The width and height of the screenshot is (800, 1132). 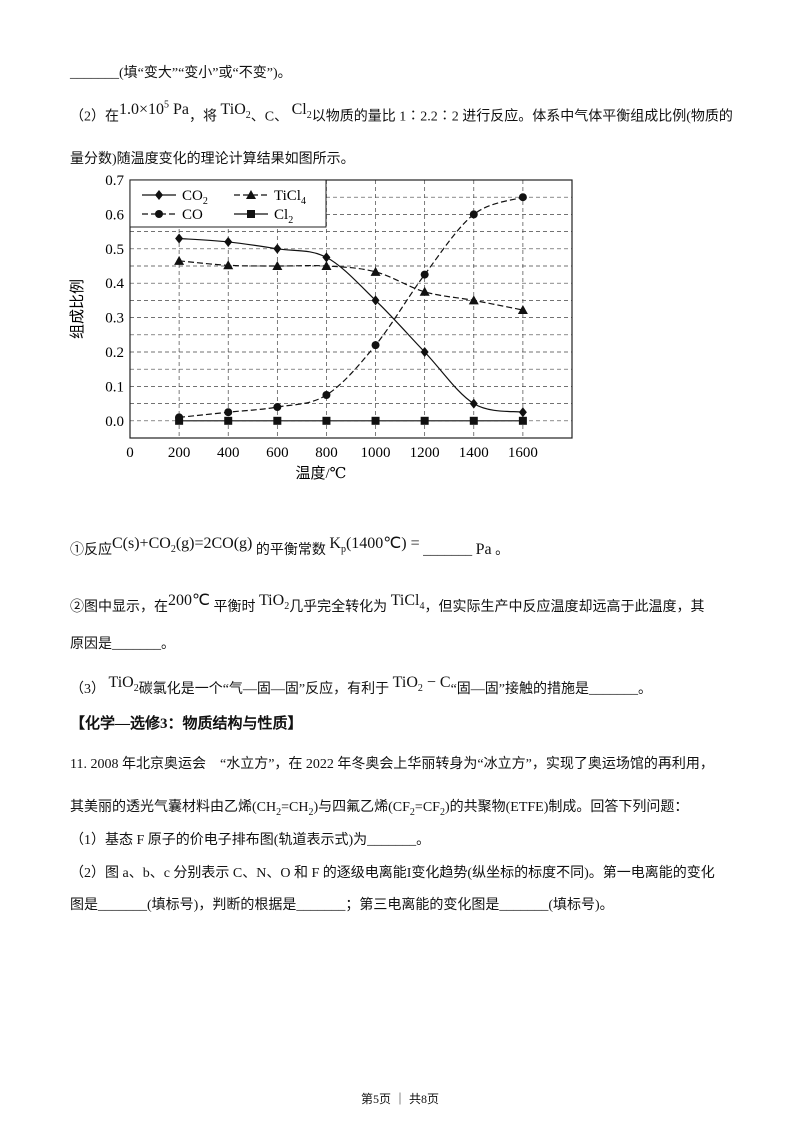 I want to click on x-tick-label: 1600, so click(x=523, y=453).